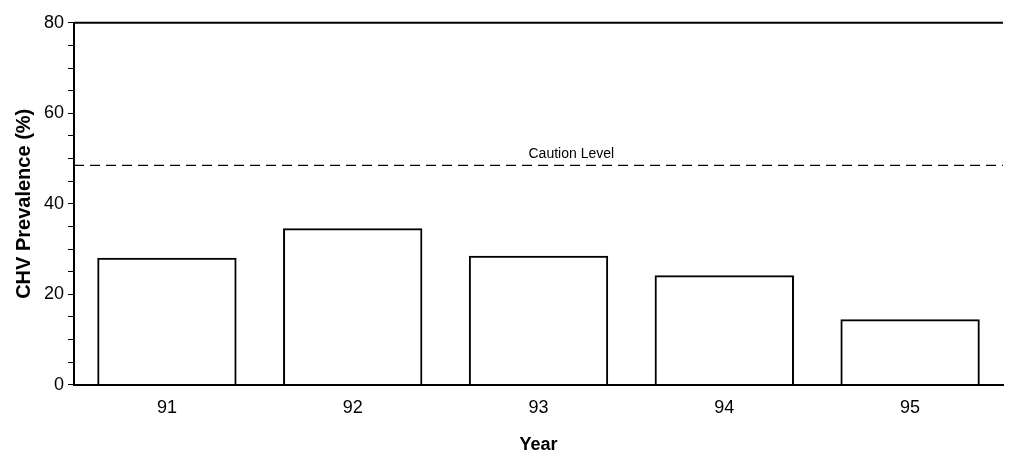 Image resolution: width=1015 pixels, height=468 pixels. Describe the element at coordinates (54, 112) in the screenshot. I see `y-tick-label: 60` at that location.